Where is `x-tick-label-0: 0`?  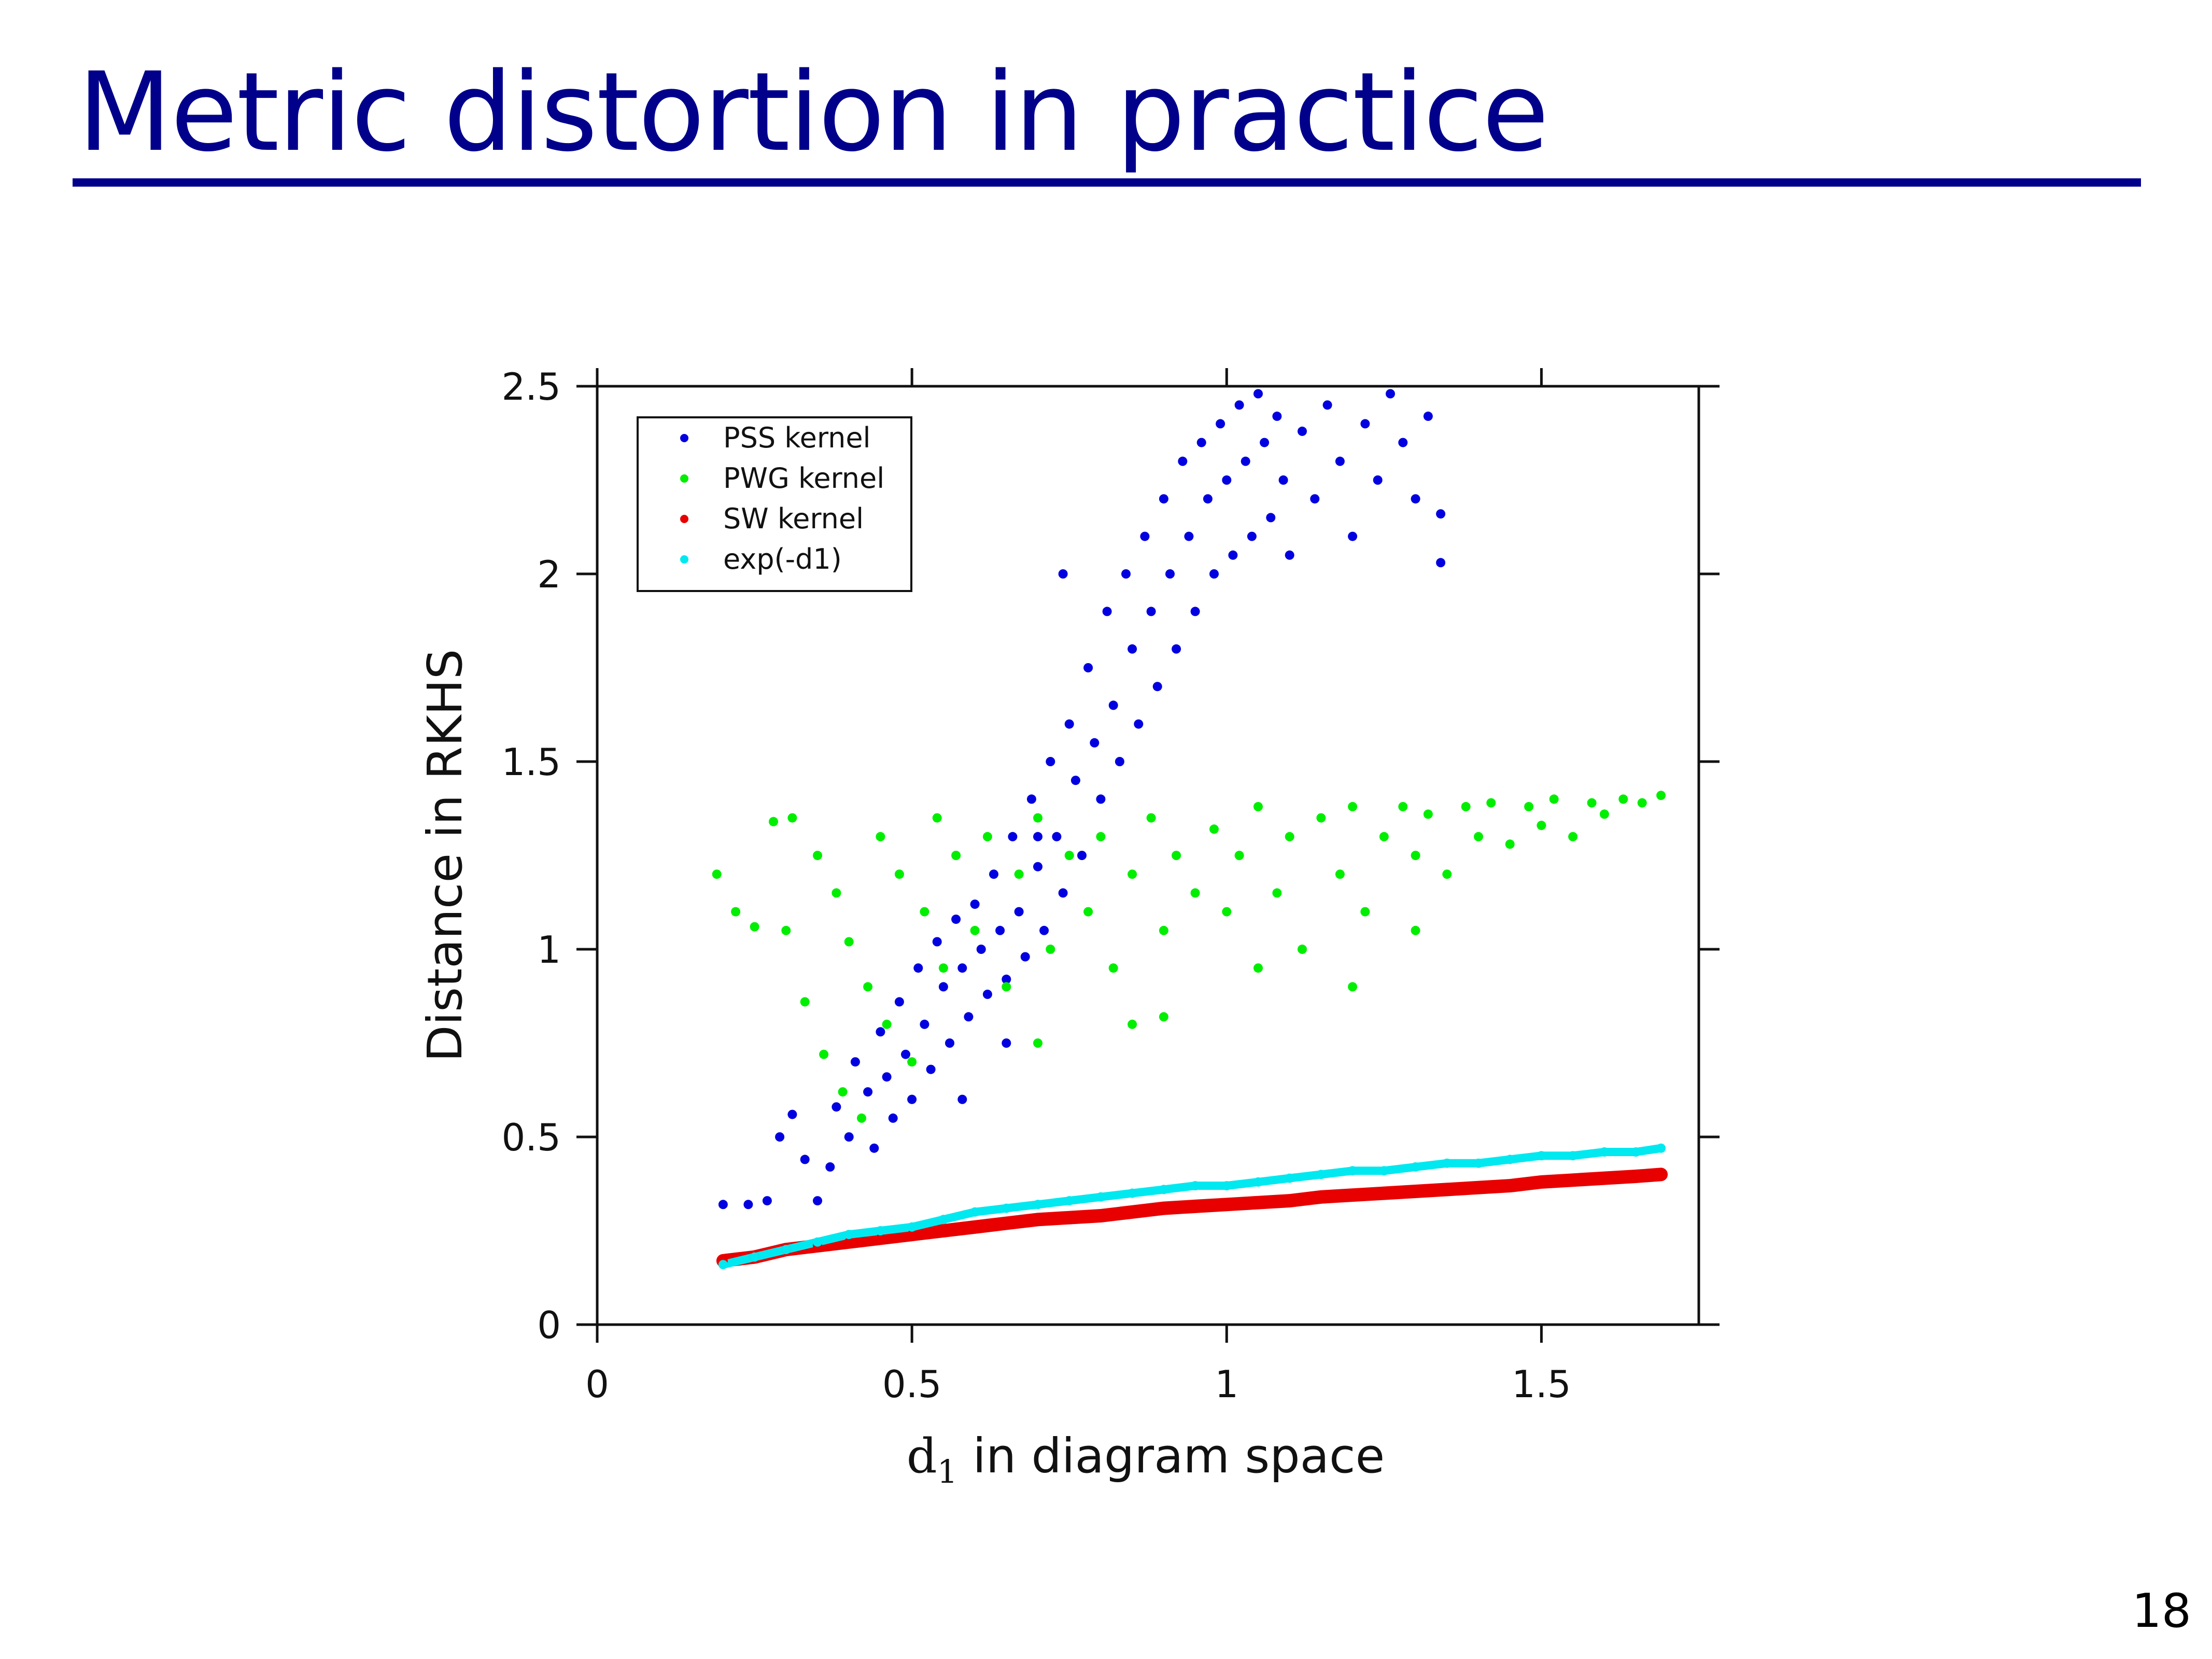 x-tick-label-0: 0 is located at coordinates (597, 1384).